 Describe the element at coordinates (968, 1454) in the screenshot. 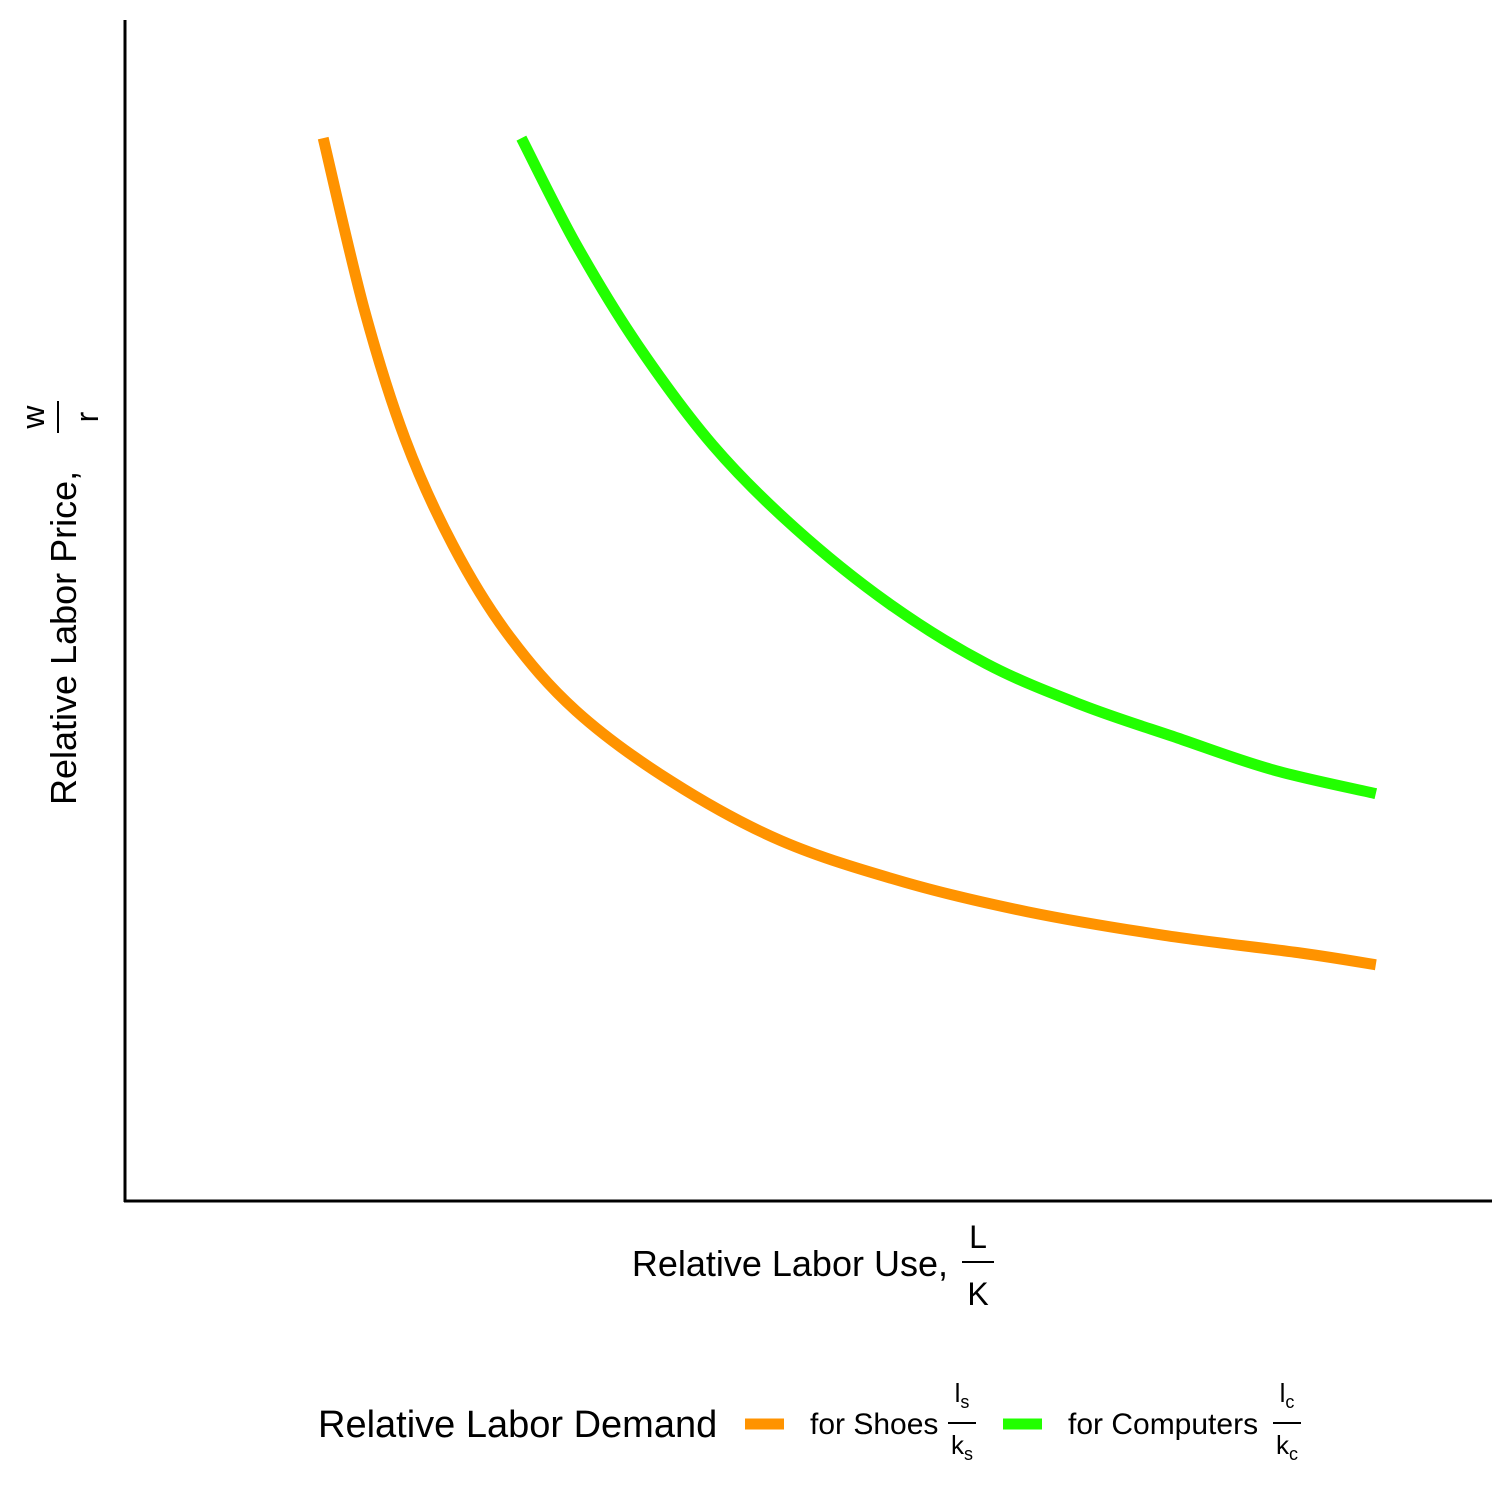

I see `legend-frac-shoes-den-sub: s` at that location.